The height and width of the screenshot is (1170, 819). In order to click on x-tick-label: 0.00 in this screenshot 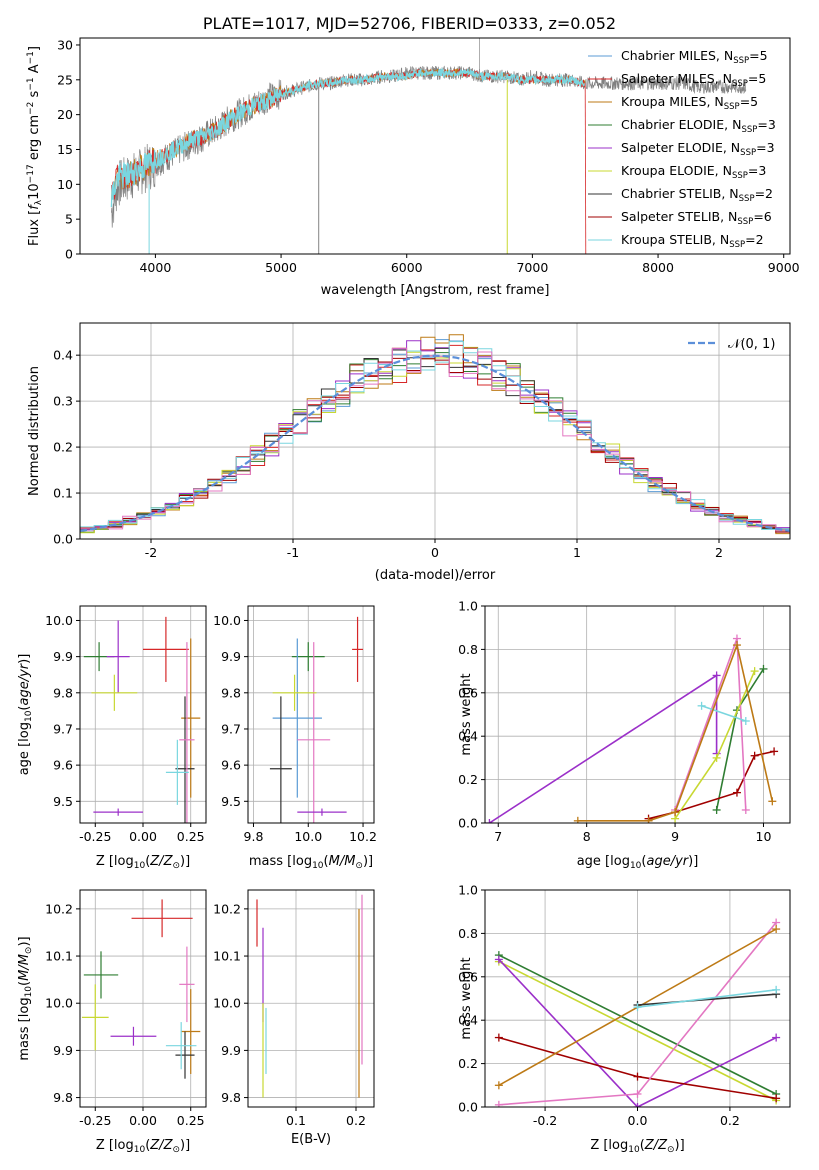, I will do `click(143, 836)`.